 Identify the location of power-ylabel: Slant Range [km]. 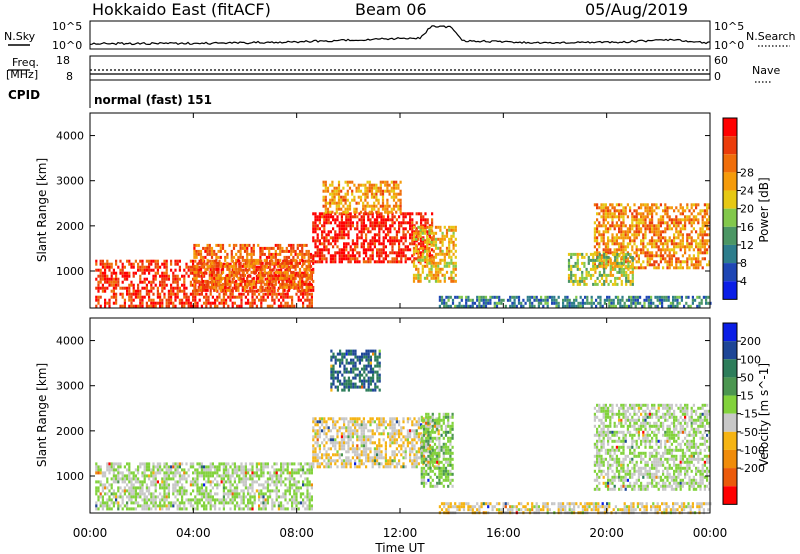
(42, 210).